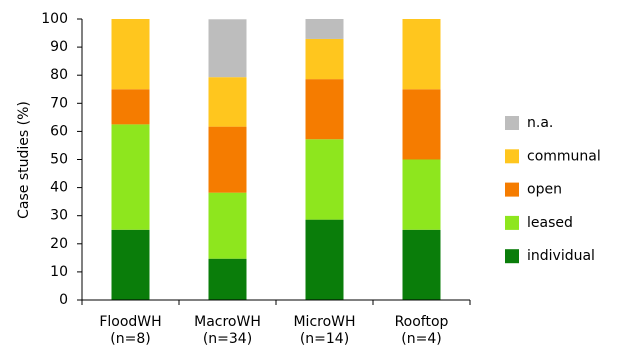 The width and height of the screenshot is (618, 358). I want to click on legend-label: individual, so click(561, 256).